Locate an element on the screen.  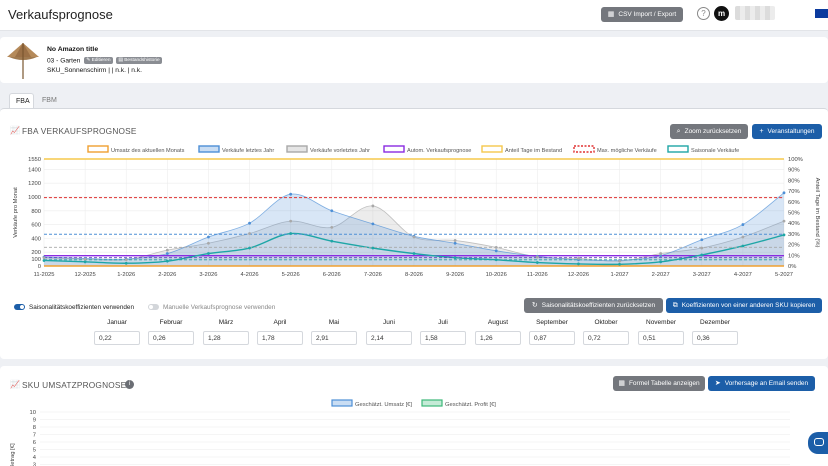
coefficient-input-aug: 1,26 is located at coordinates (498, 338).